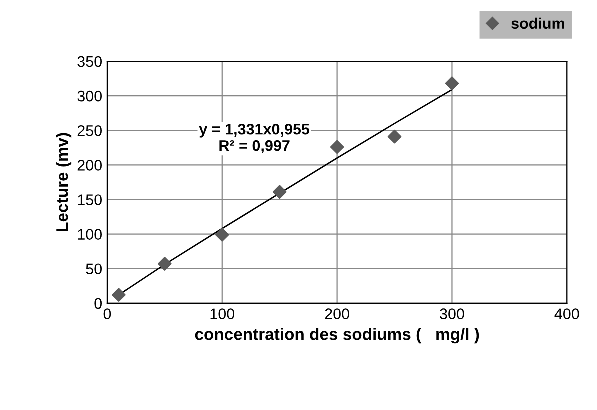 The image size is (597, 410). Describe the element at coordinates (90, 62) in the screenshot. I see `y-tick-label: 350` at that location.